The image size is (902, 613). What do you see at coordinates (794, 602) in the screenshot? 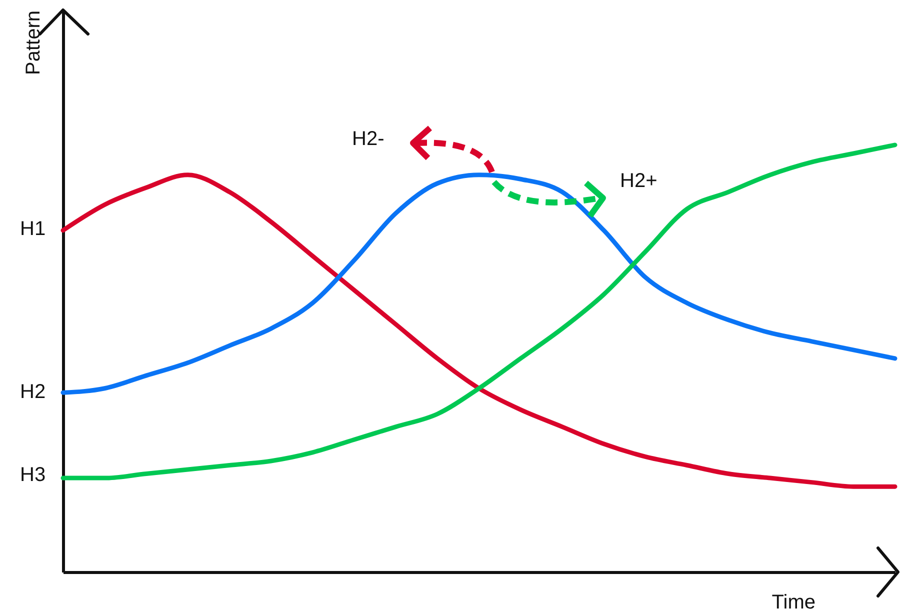
I see `x-axis-title: Time` at bounding box center [794, 602].